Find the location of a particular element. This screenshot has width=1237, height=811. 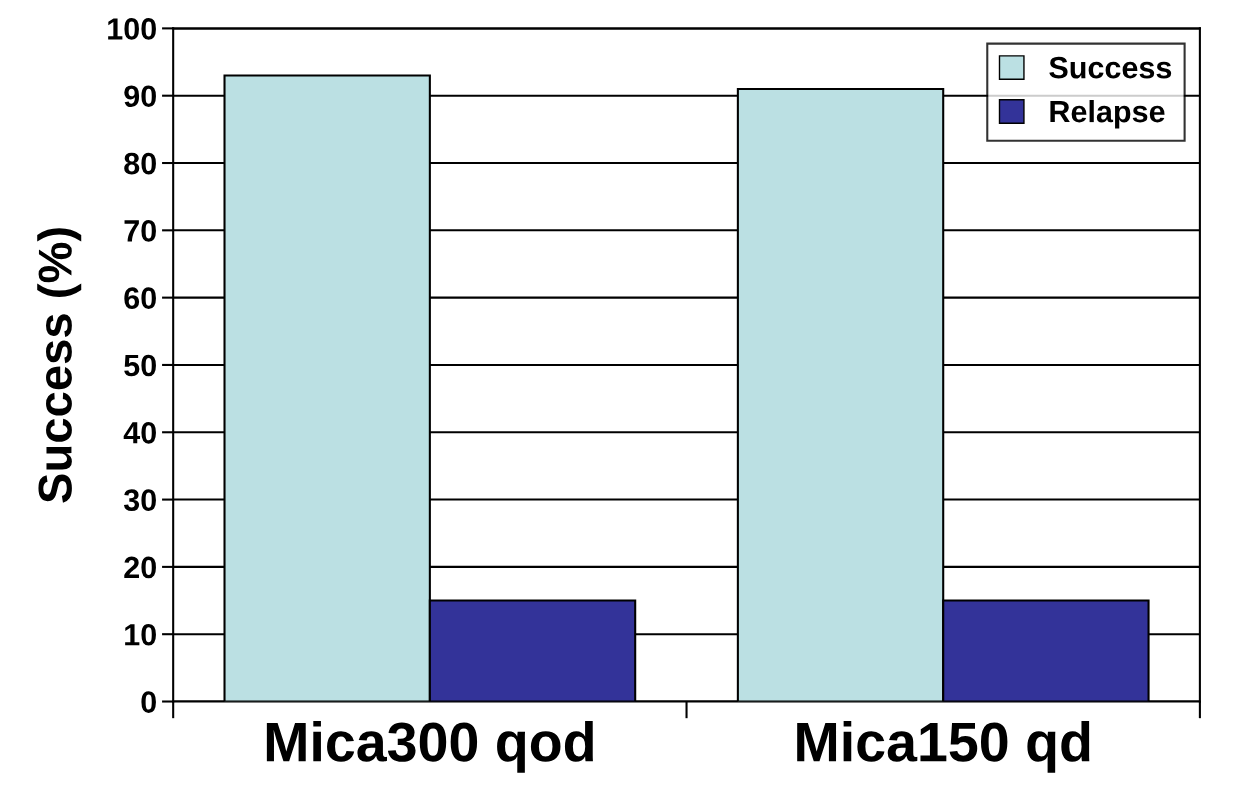

y-tick-label: 70 is located at coordinates (140, 231).